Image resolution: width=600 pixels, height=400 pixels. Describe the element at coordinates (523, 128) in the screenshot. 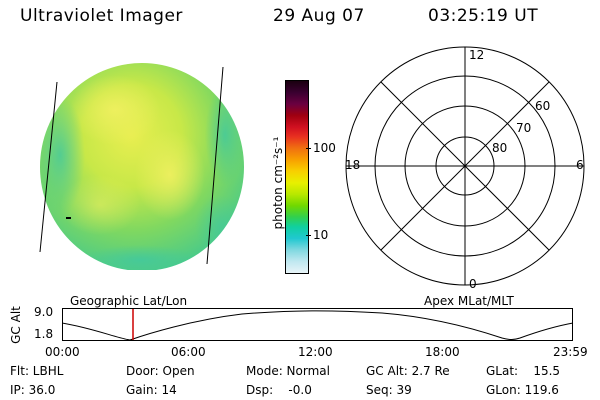

I see `lat-label-70: 70` at that location.